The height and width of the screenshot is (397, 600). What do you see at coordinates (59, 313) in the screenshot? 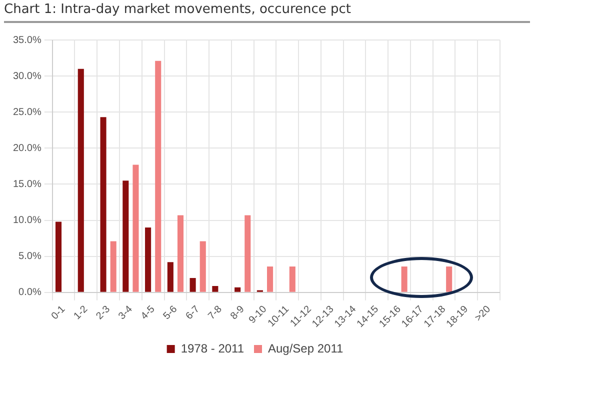
I see `x-tick-label: 0-1` at bounding box center [59, 313].